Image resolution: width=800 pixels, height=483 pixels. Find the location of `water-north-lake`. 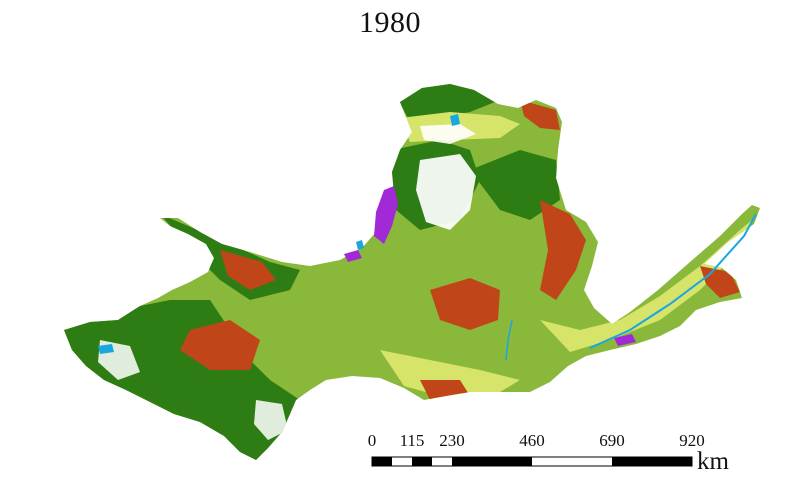

water-north-lake is located at coordinates (455, 120).